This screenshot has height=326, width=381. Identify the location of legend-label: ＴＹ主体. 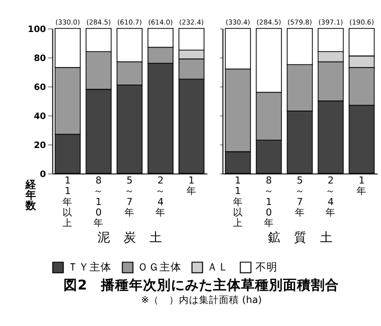
(90, 267).